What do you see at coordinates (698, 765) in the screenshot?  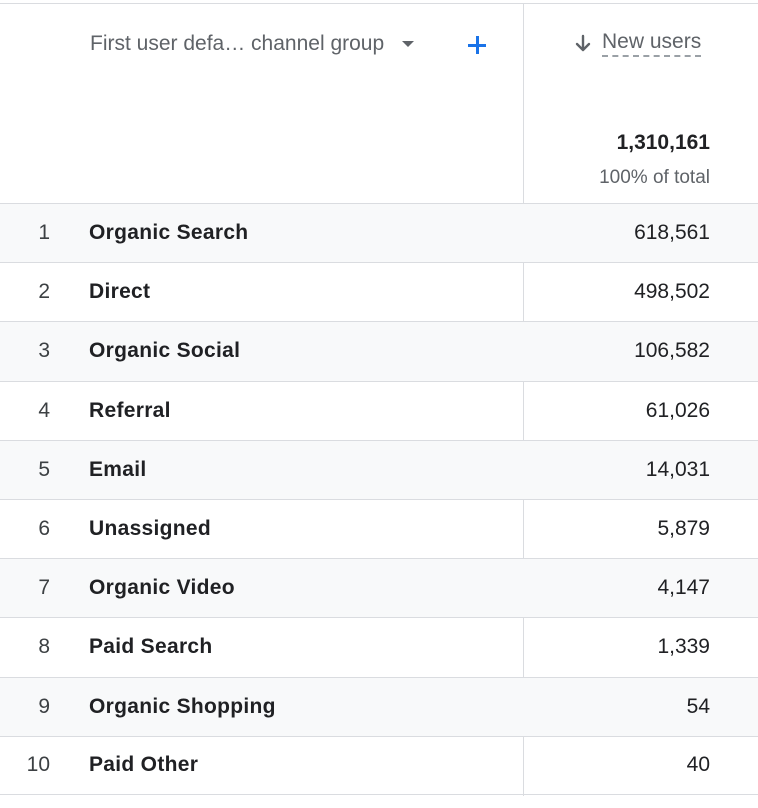 I see `row-new-users-value: 40` at bounding box center [698, 765].